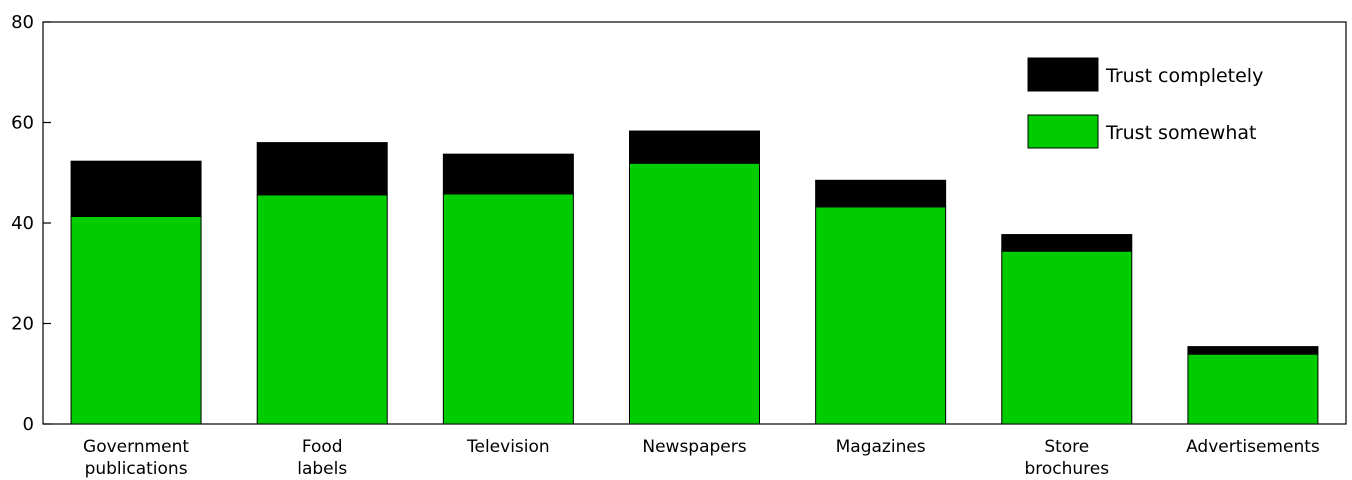 The height and width of the screenshot is (480, 1352). Describe the element at coordinates (22, 22) in the screenshot. I see `y-tick-label: 80` at that location.